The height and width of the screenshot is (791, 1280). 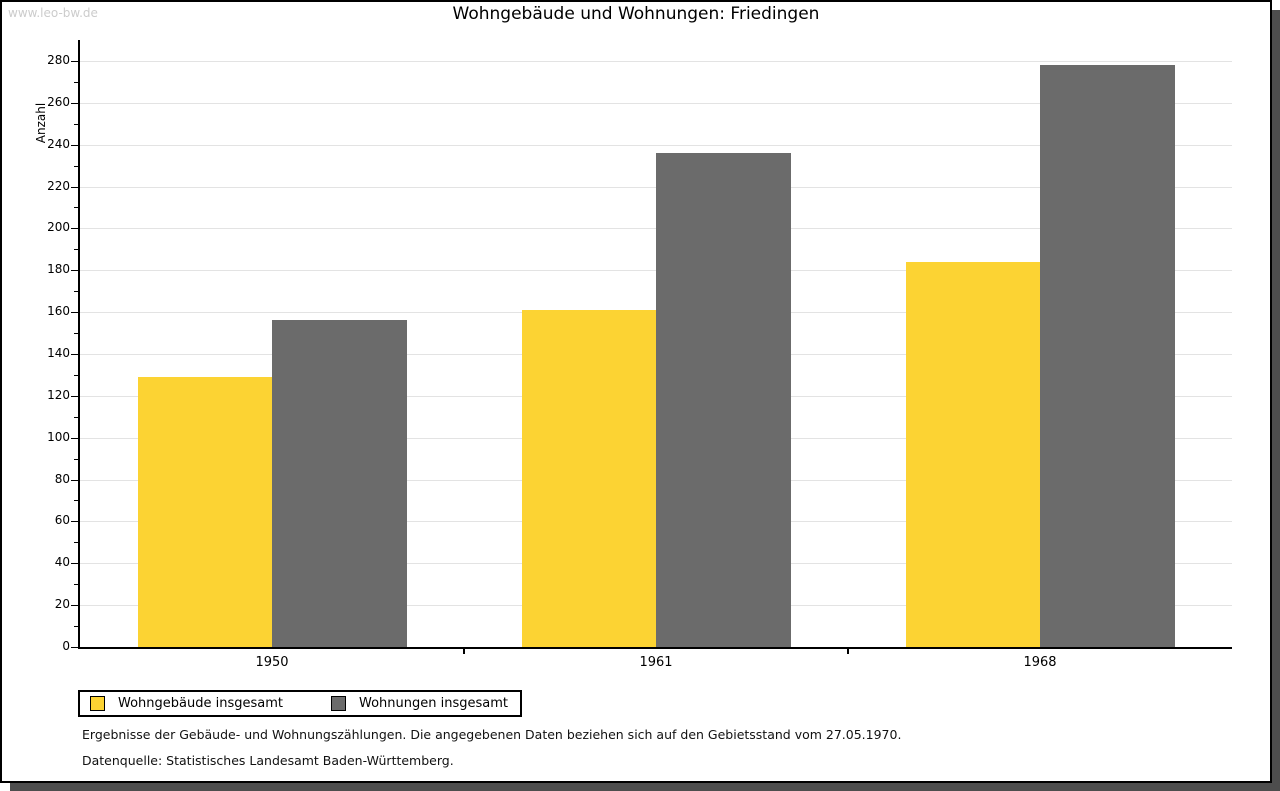 What do you see at coordinates (433, 703) in the screenshot?
I see `legend-label: Wohnungen insgesamt` at bounding box center [433, 703].